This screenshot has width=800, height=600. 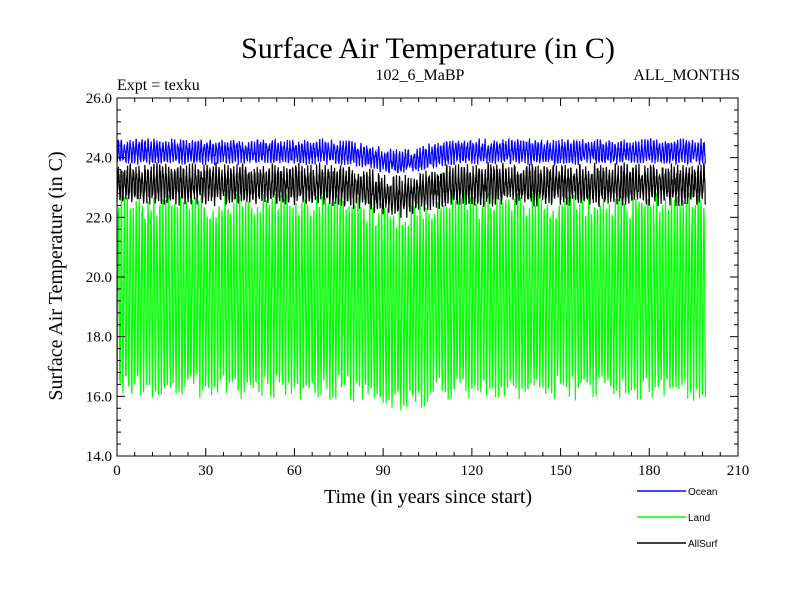 I want to click on x-tick-label: 210, so click(x=738, y=471).